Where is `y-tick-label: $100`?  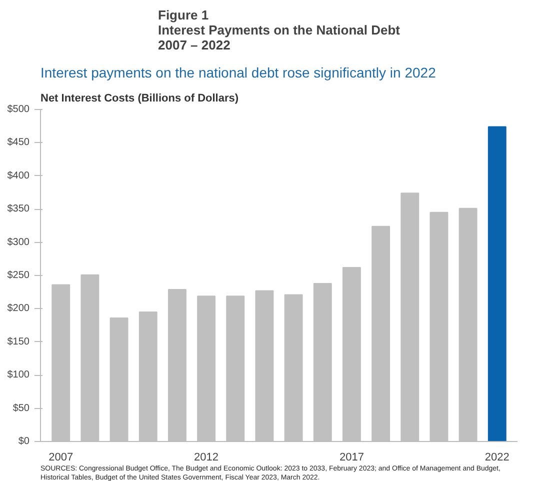
y-tick-label: $100 is located at coordinates (18, 375).